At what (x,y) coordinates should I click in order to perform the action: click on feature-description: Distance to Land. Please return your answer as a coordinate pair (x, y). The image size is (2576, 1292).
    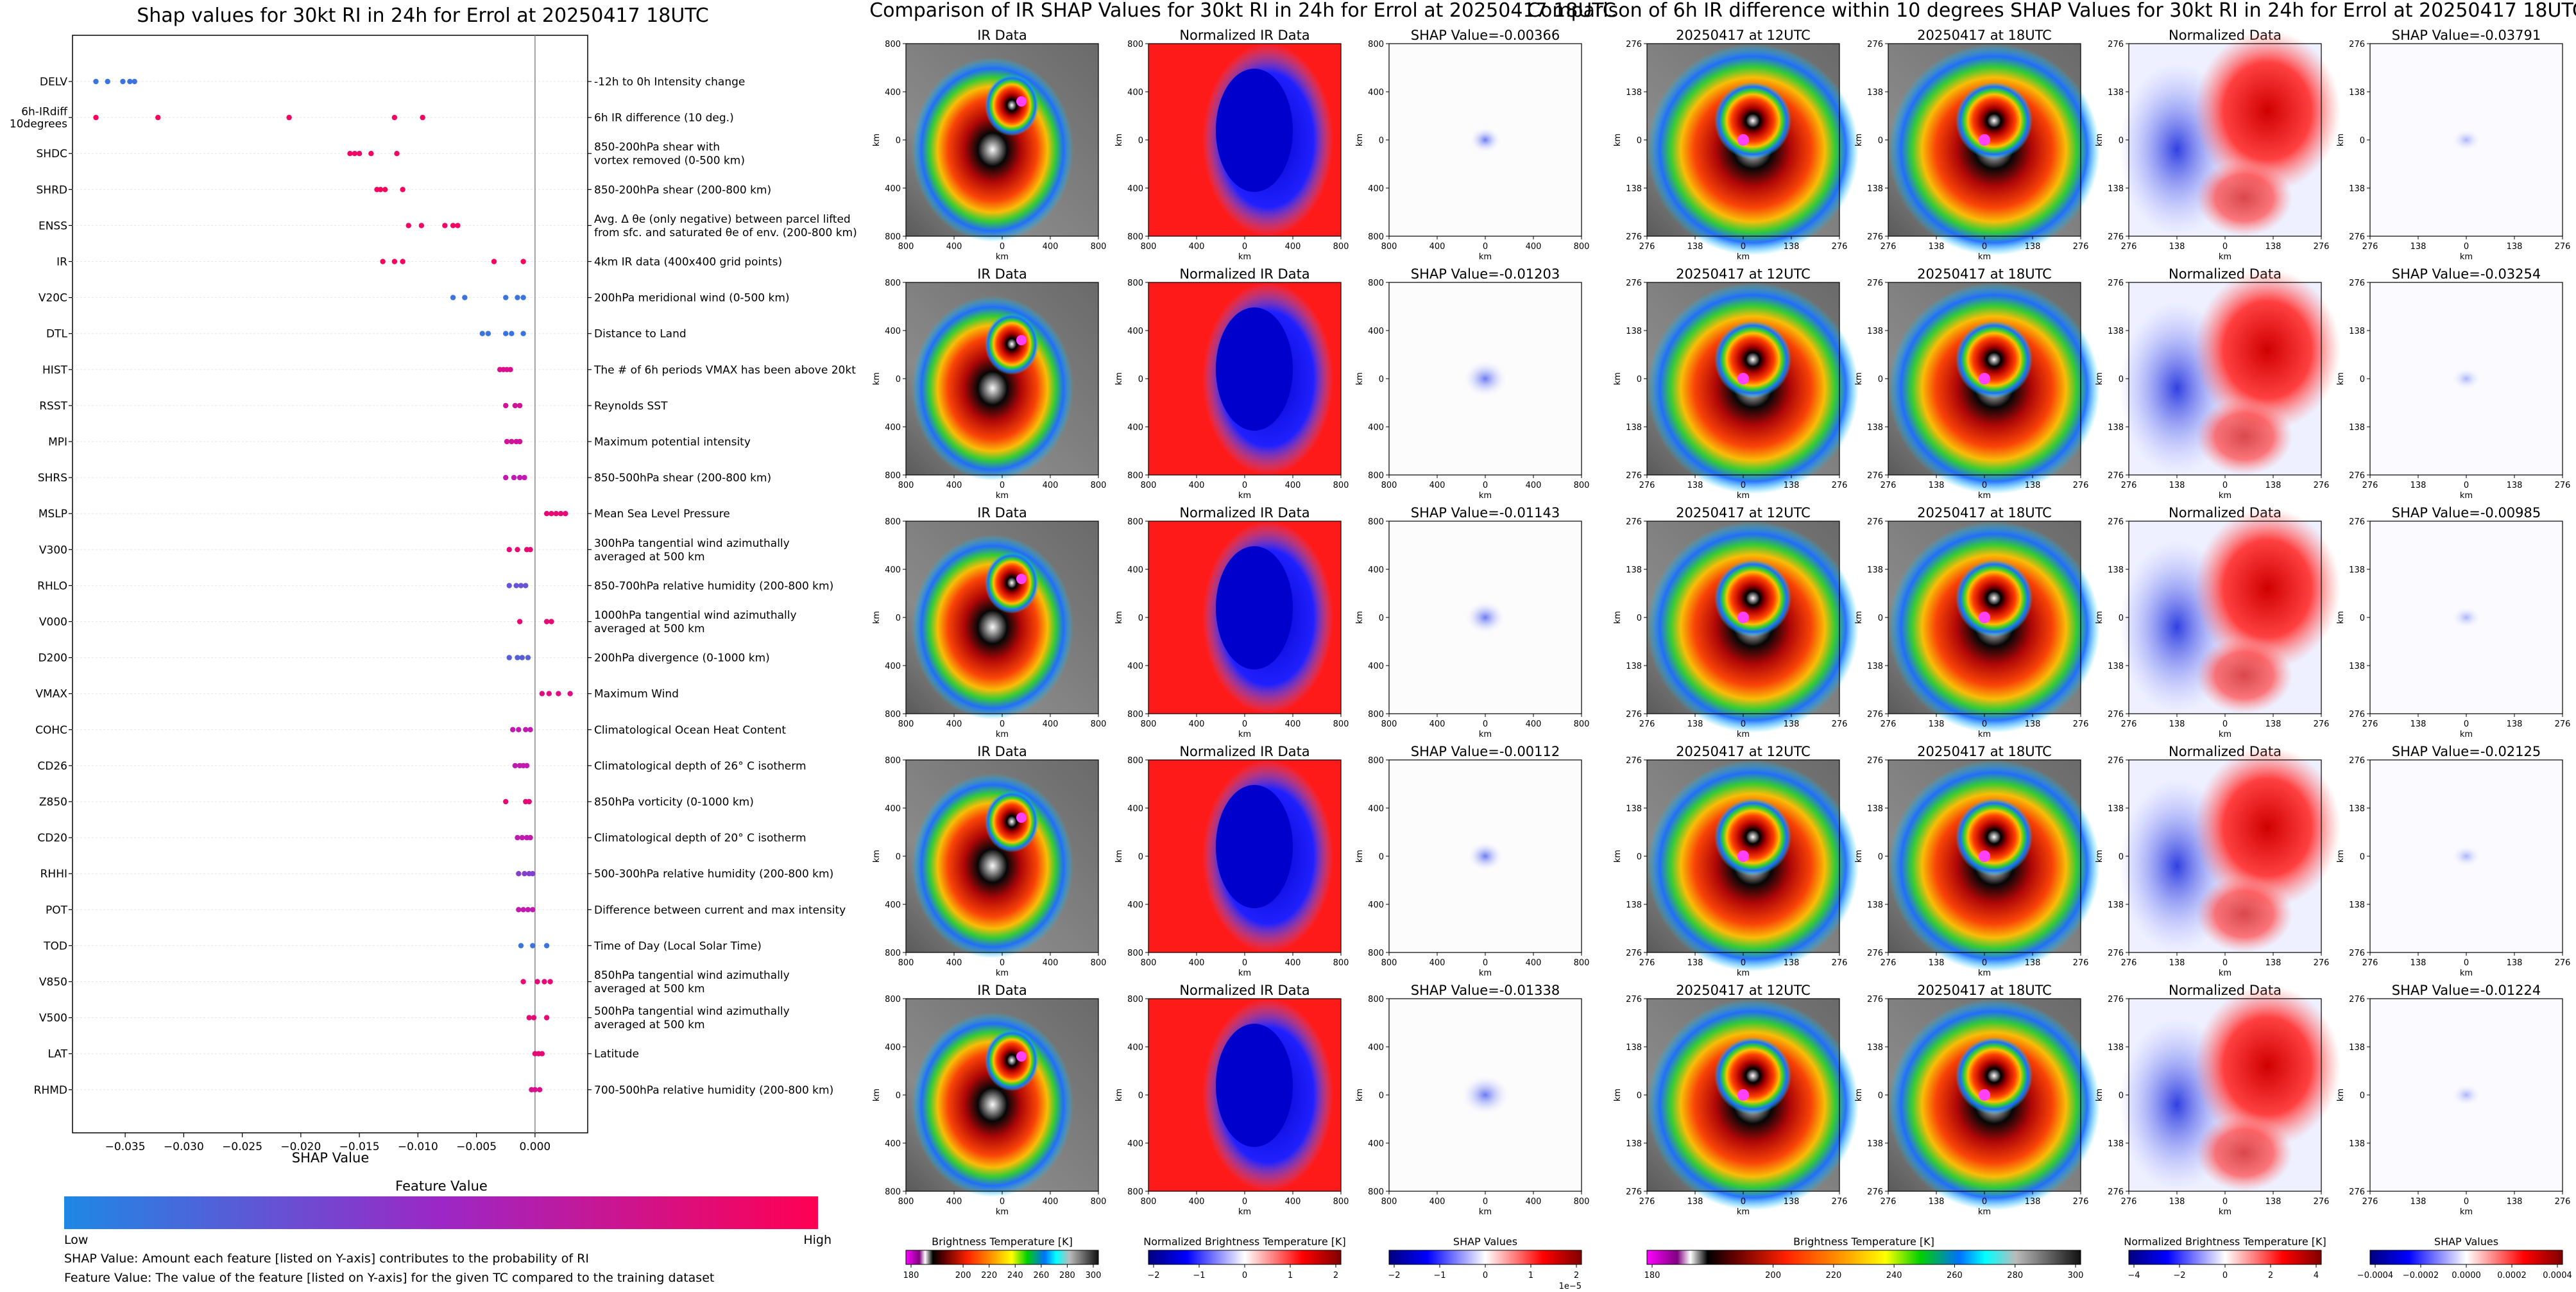
    Looking at the image, I should click on (640, 334).